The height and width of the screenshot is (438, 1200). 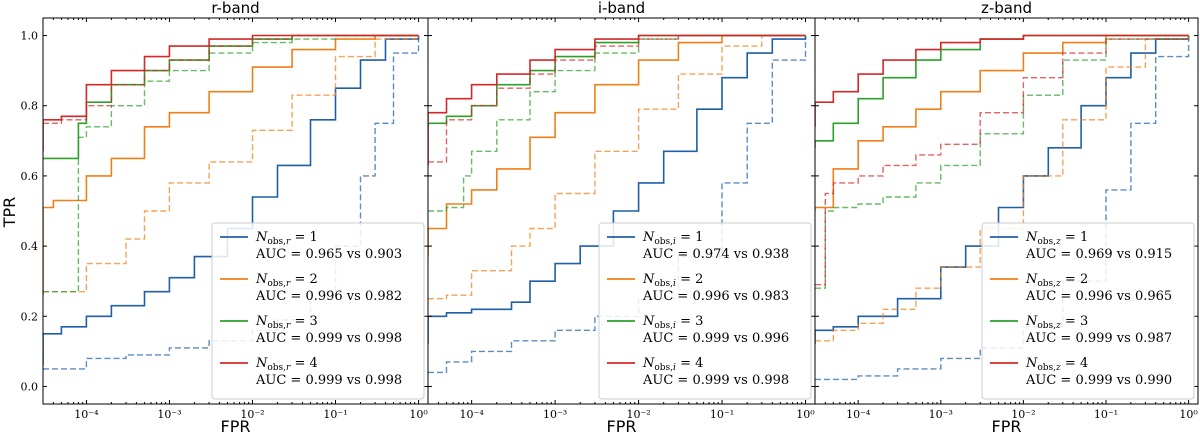 What do you see at coordinates (715, 254) in the screenshot?
I see `legend-auc-label: AUC = 0.974 vs 0.938` at bounding box center [715, 254].